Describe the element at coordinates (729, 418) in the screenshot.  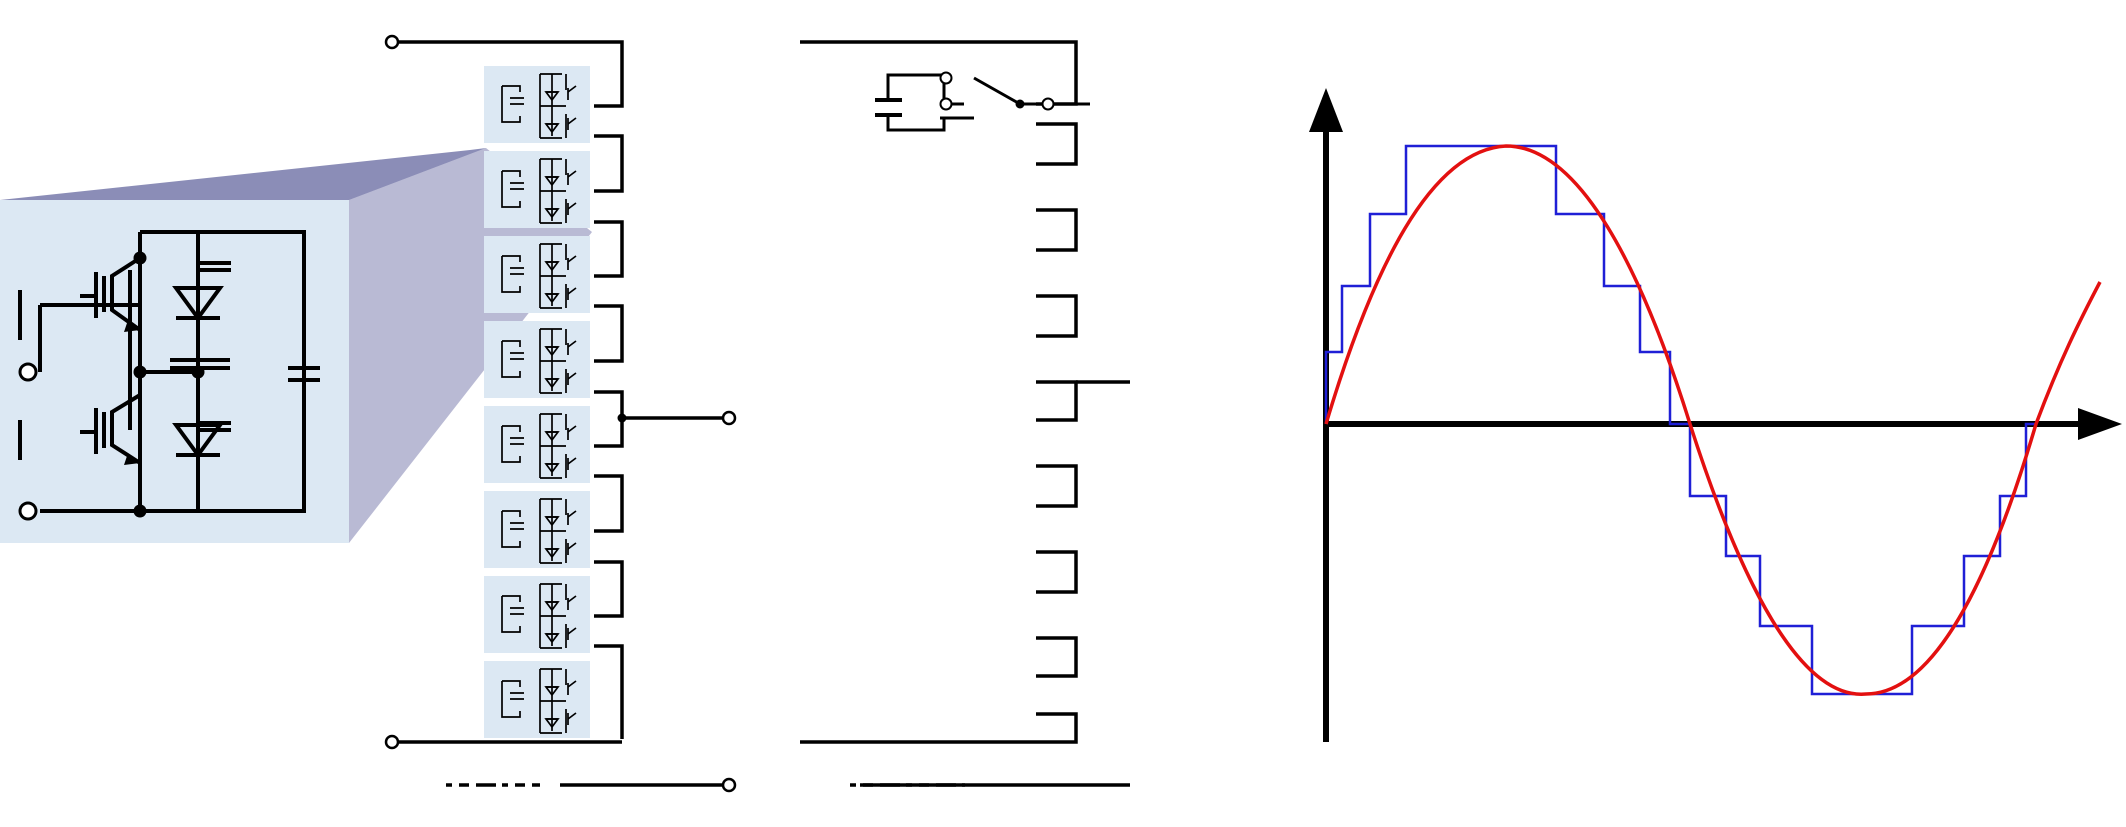
I see `chain-output-terminal` at that location.